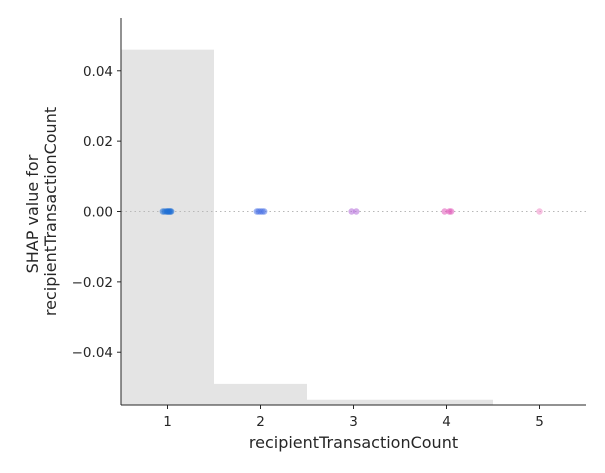 The height and width of the screenshot is (473, 605). I want to click on x-tick-label: 4, so click(446, 422).